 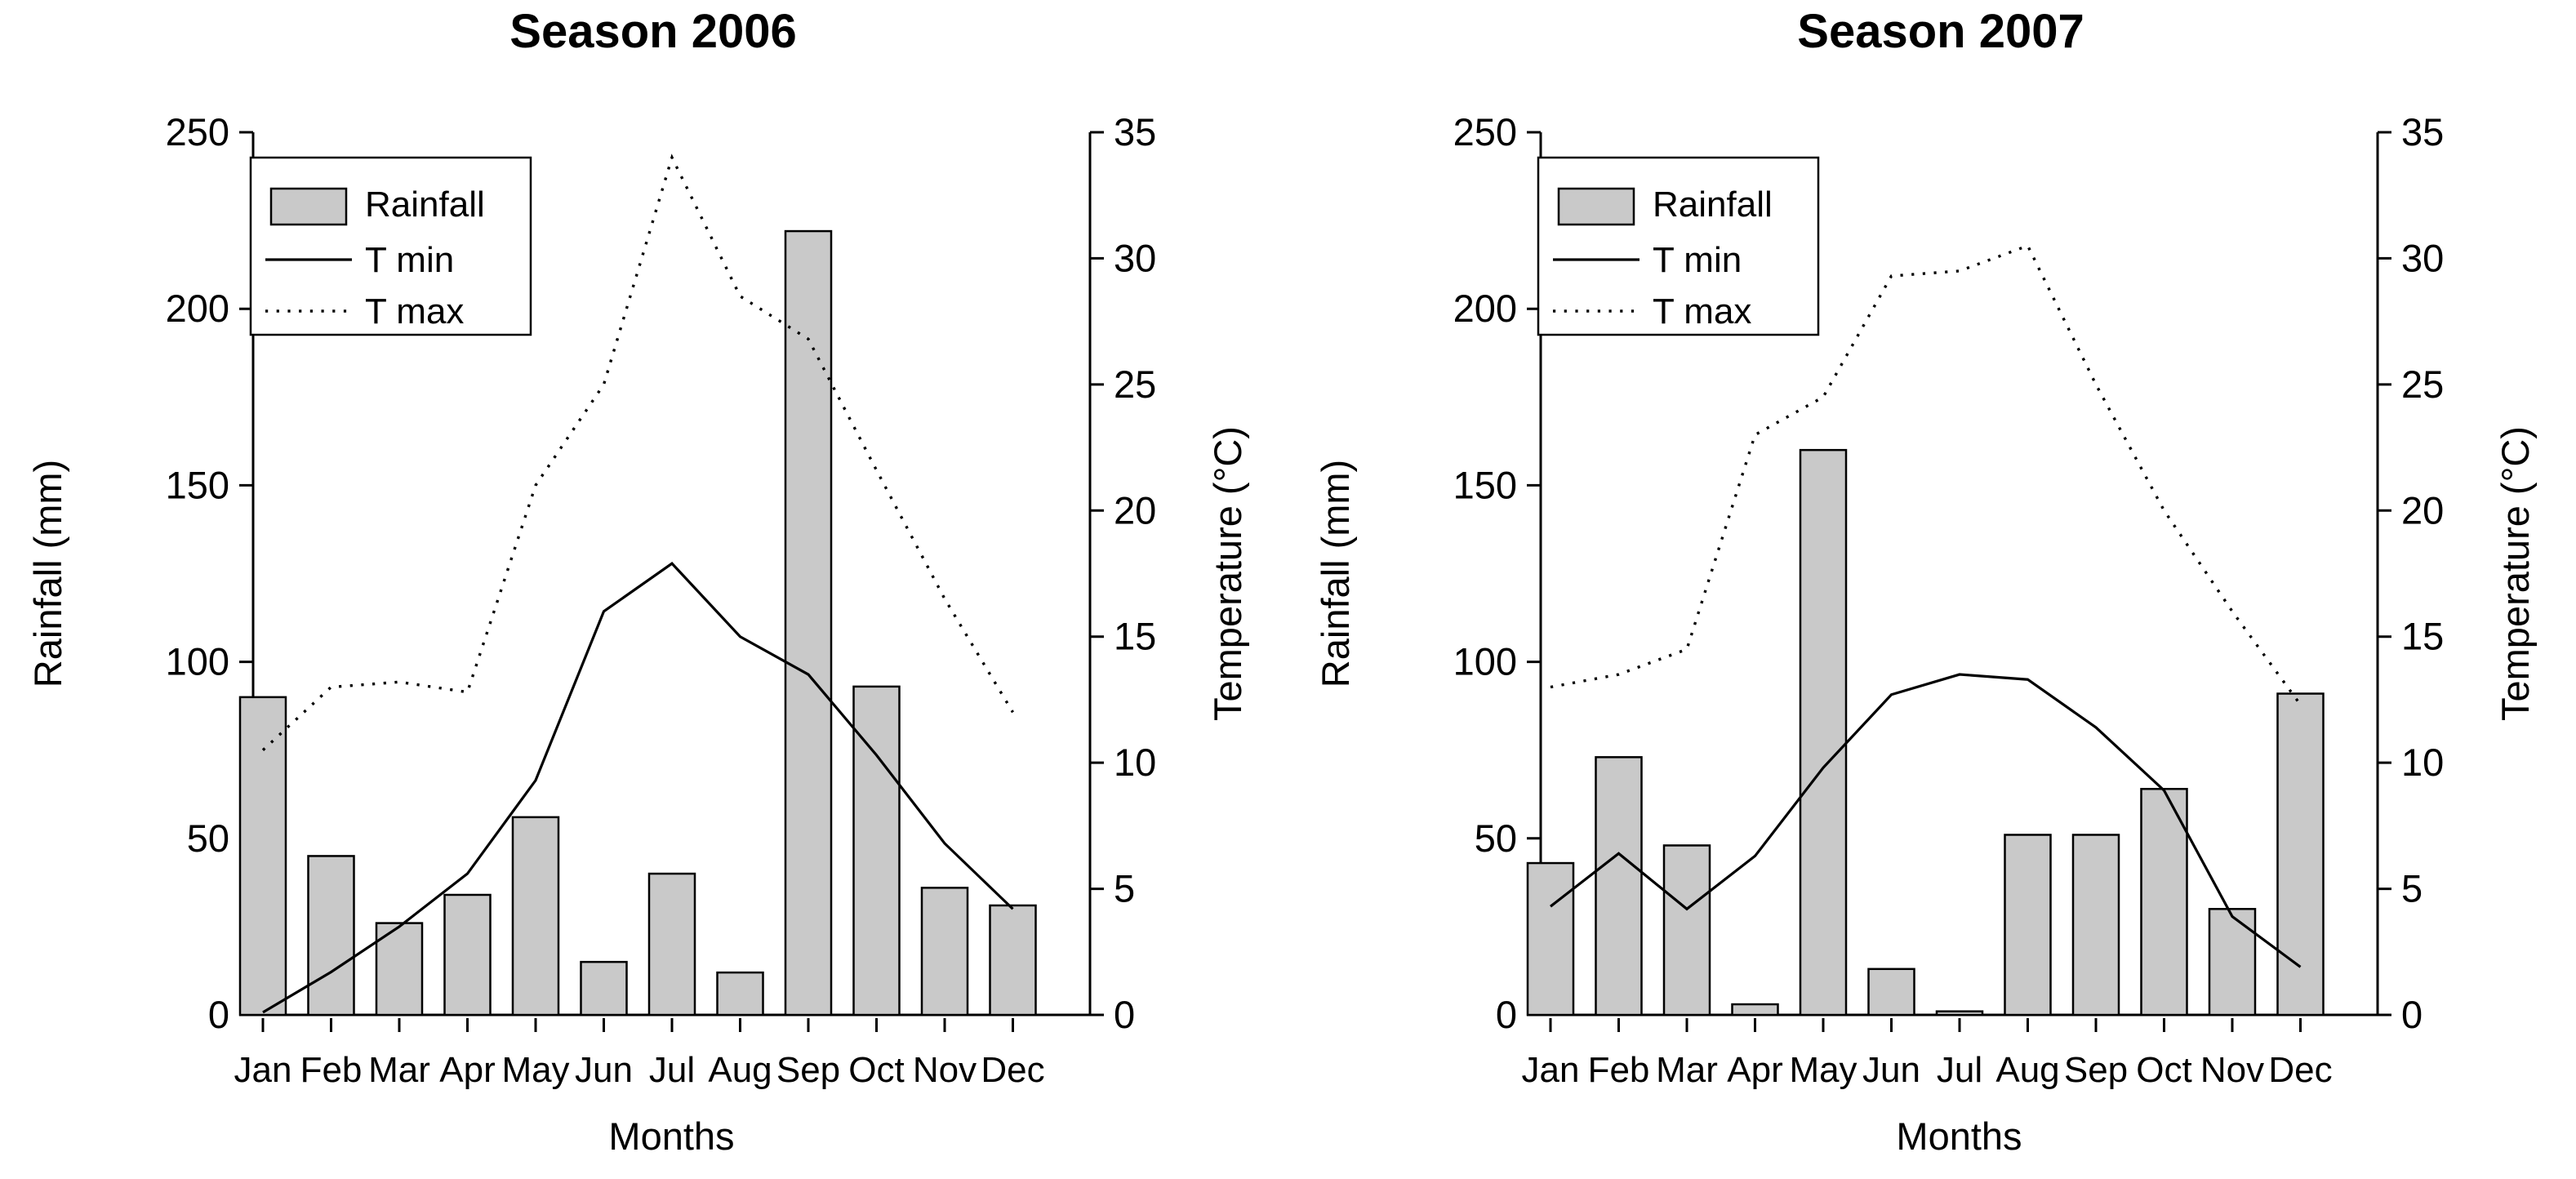 What do you see at coordinates (652, 32) in the screenshot?
I see `chart-title: Season 2006` at bounding box center [652, 32].